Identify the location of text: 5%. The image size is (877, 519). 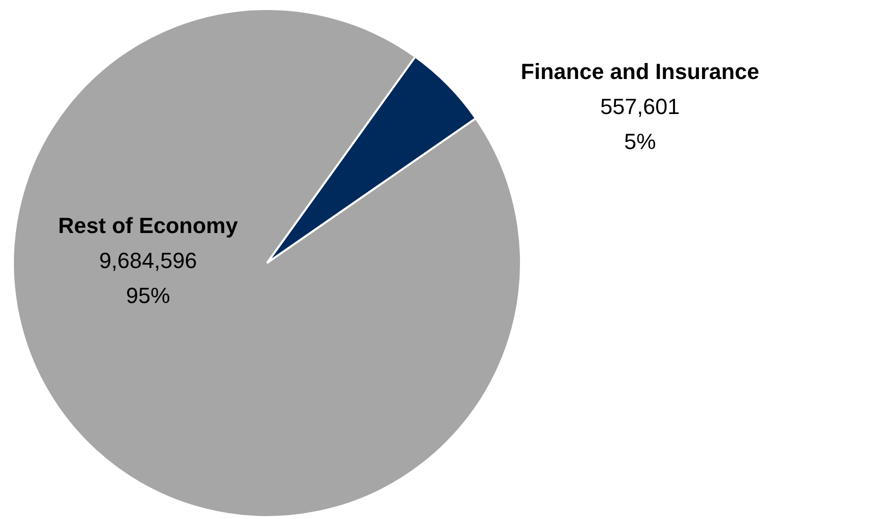
(640, 141).